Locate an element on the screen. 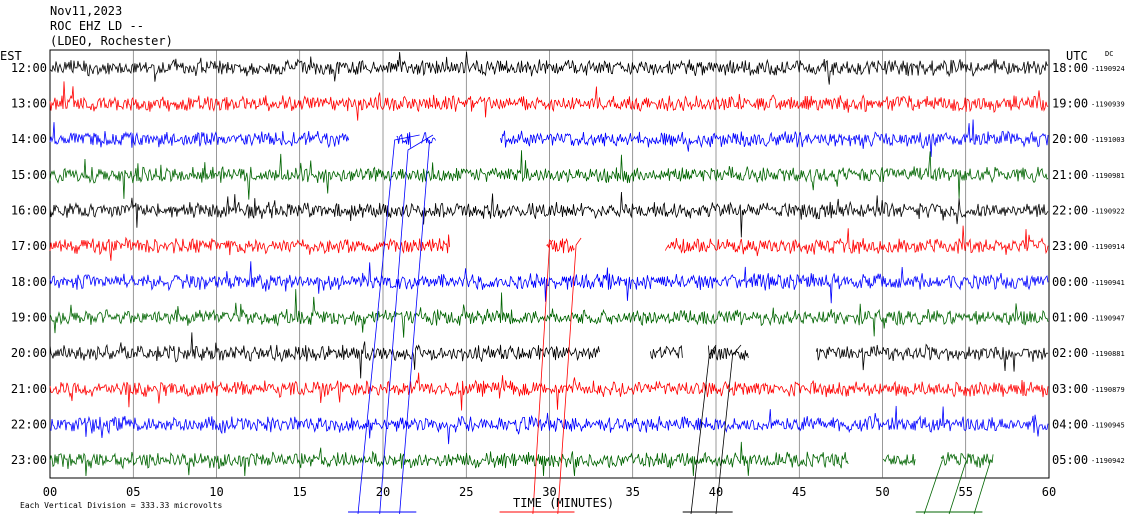 The height and width of the screenshot is (519, 1130). dc-offset-value: -1190924 is located at coordinates (1108, 69).